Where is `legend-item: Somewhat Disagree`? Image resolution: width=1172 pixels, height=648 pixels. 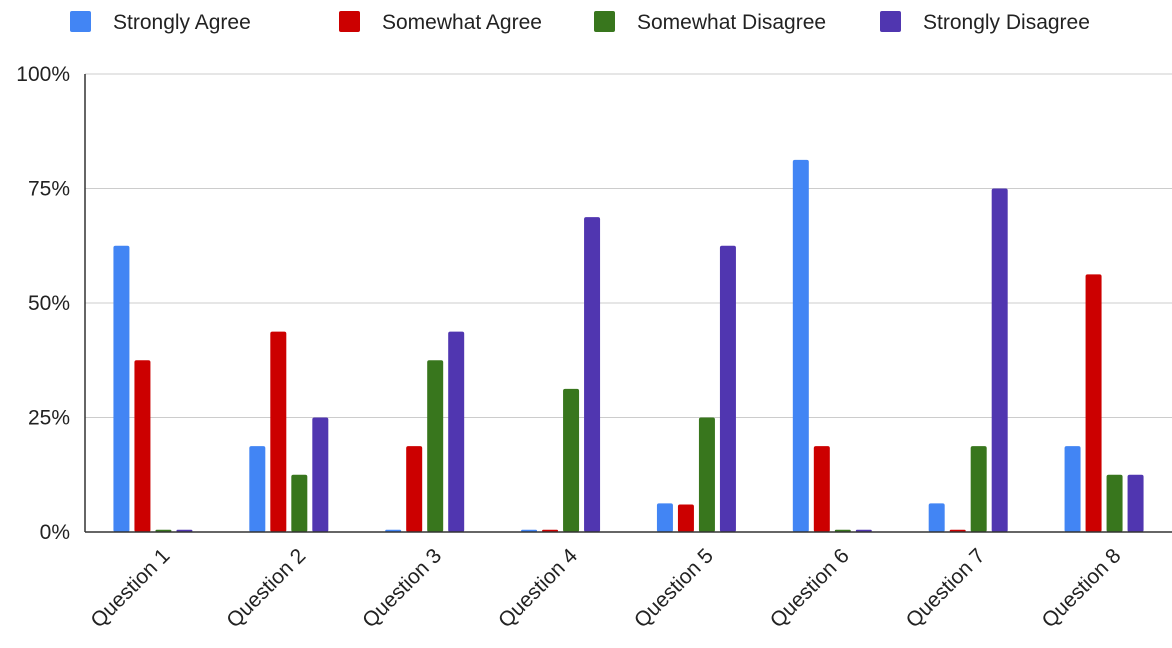
legend-item: Somewhat Disagree is located at coordinates (710, 22).